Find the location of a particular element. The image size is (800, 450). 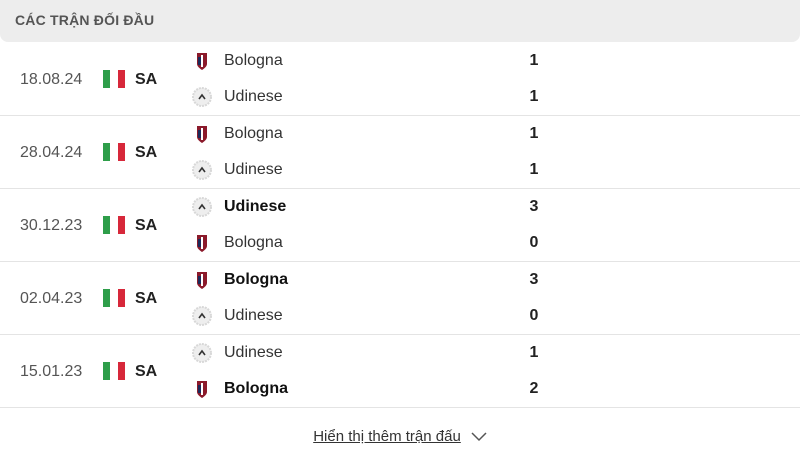

team-line: Udinese 3 is located at coordinates (372, 207).